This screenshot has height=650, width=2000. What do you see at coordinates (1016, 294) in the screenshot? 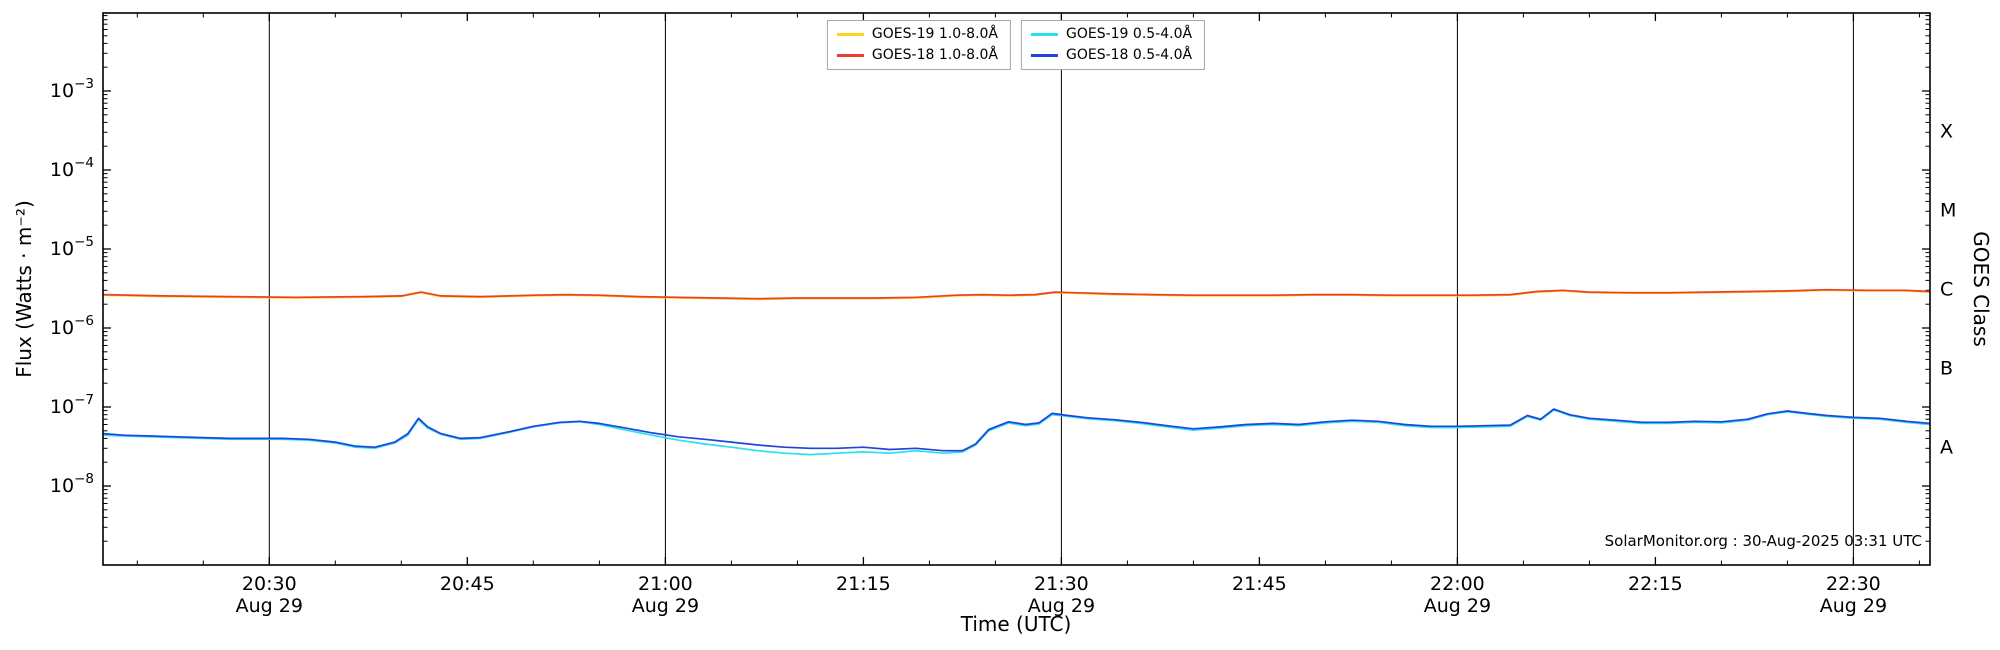
I see `series-goes18-1.0-8.0` at bounding box center [1016, 294].